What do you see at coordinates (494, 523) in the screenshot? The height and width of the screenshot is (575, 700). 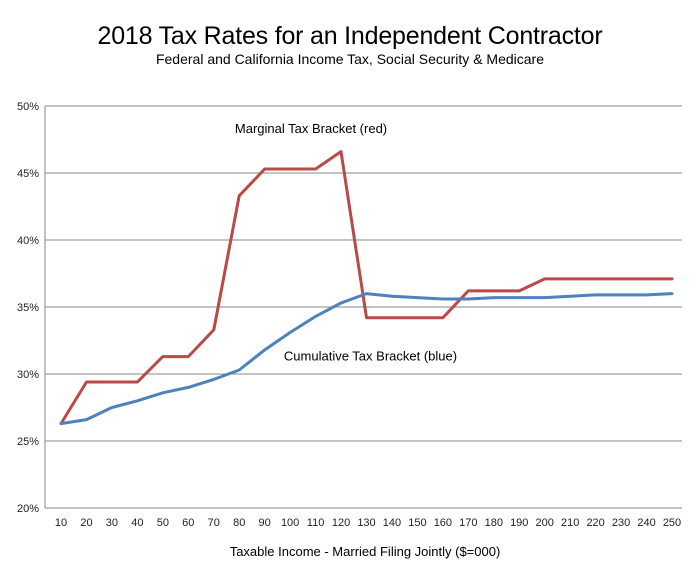 I see `x-tick-label: 180` at bounding box center [494, 523].